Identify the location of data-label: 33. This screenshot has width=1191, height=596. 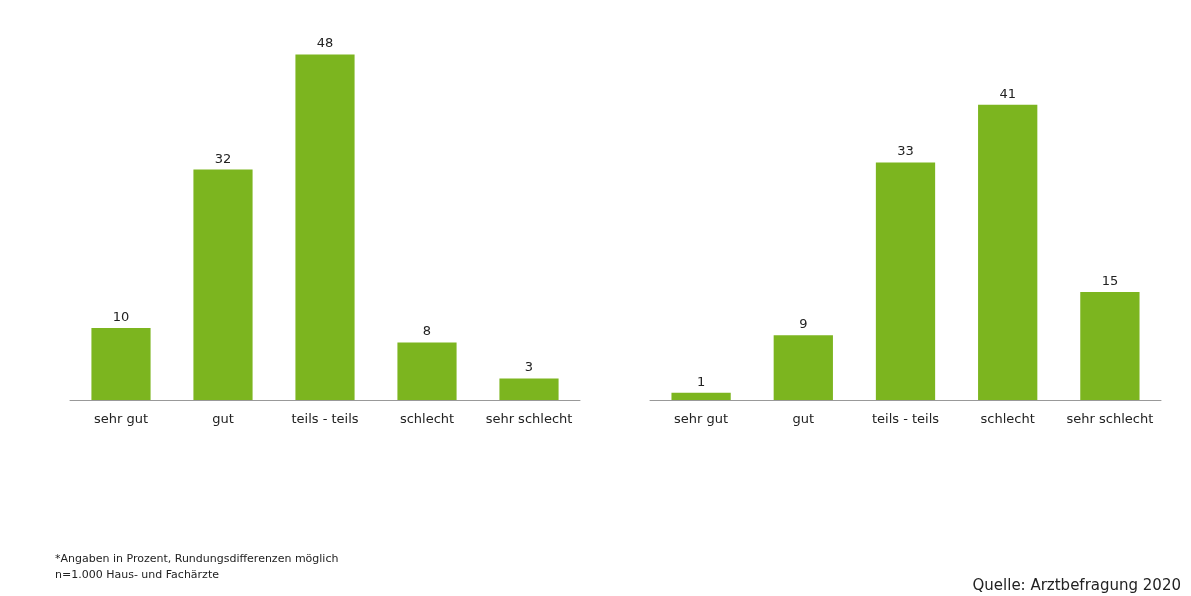
(905, 151).